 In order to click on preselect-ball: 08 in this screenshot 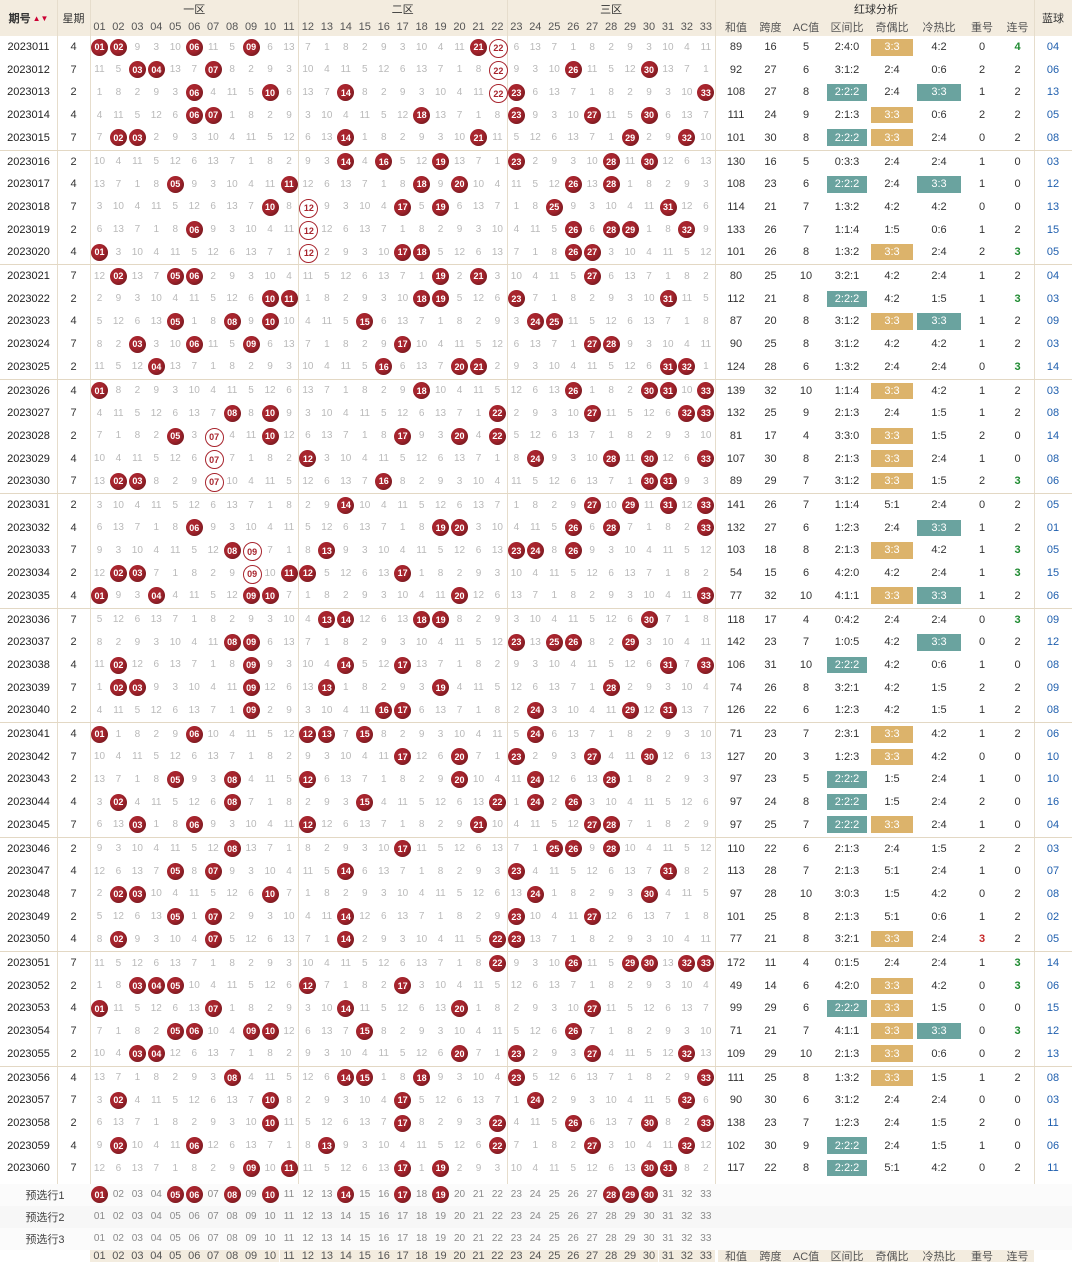, I will do `click(232, 1194)`.